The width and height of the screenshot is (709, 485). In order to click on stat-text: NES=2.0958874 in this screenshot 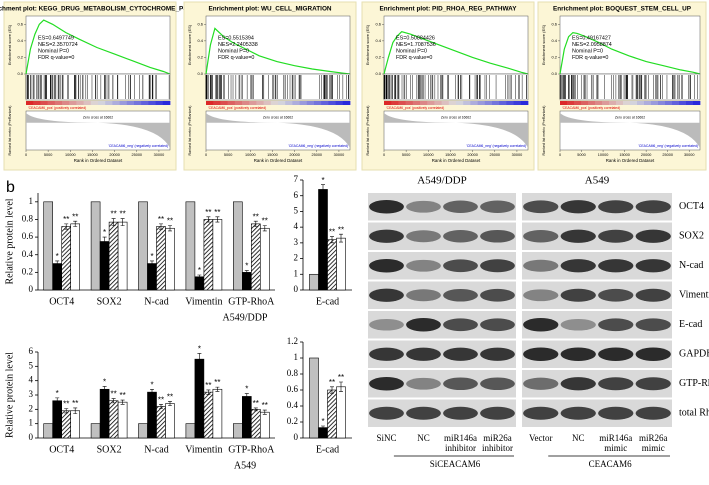, I will do `click(592, 45)`.